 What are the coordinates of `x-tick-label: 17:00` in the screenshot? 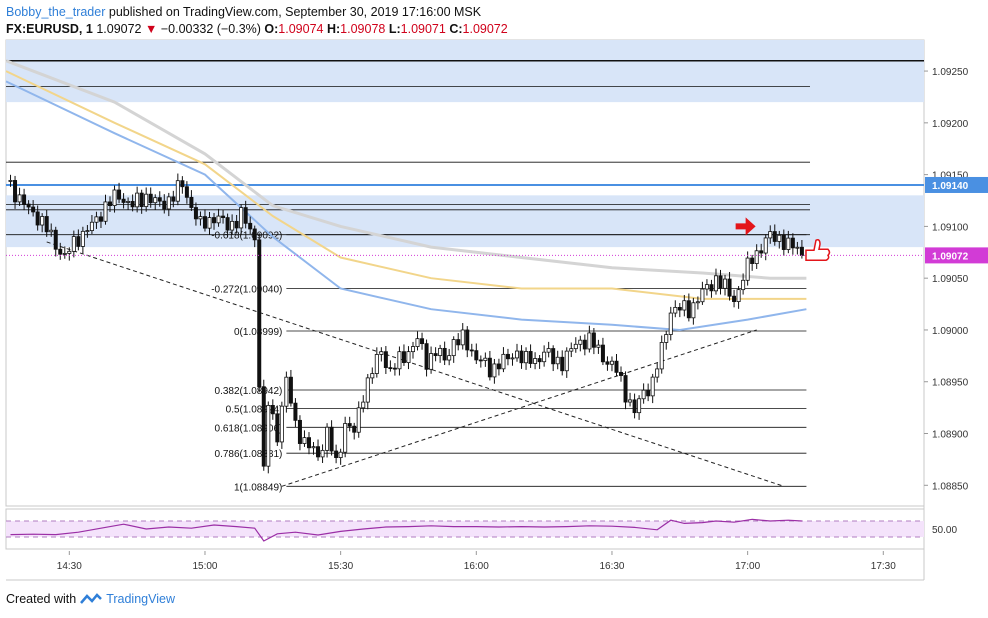 It's located at (747, 566).